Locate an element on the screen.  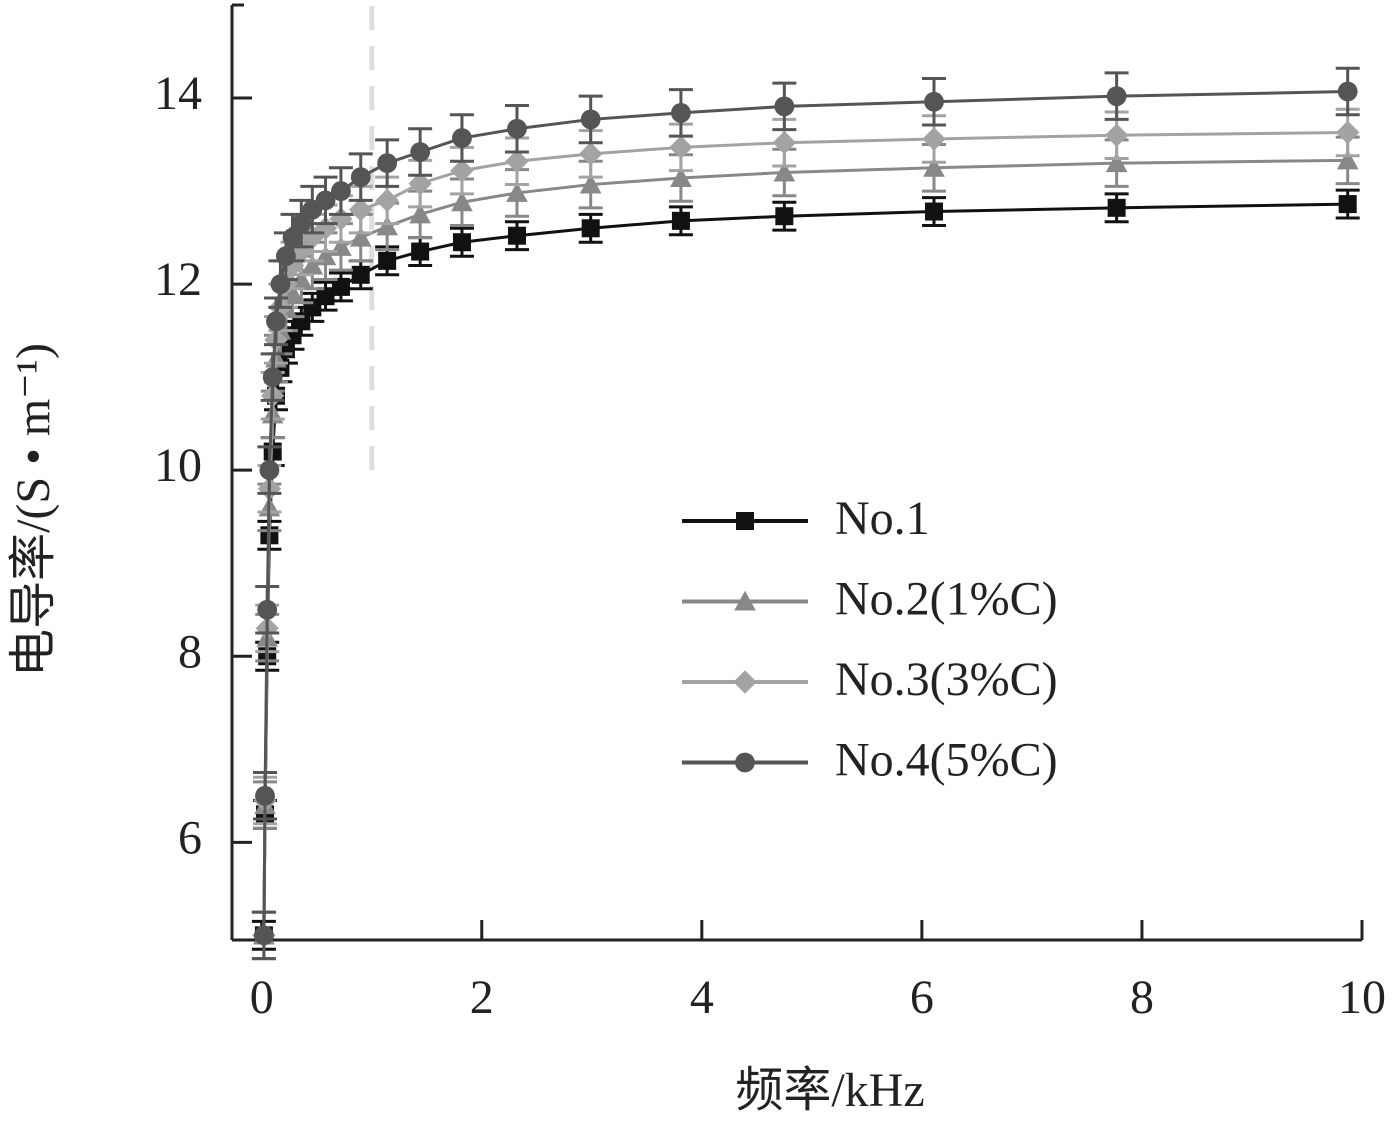
x-tick-label: 10 is located at coordinates (1362, 997).